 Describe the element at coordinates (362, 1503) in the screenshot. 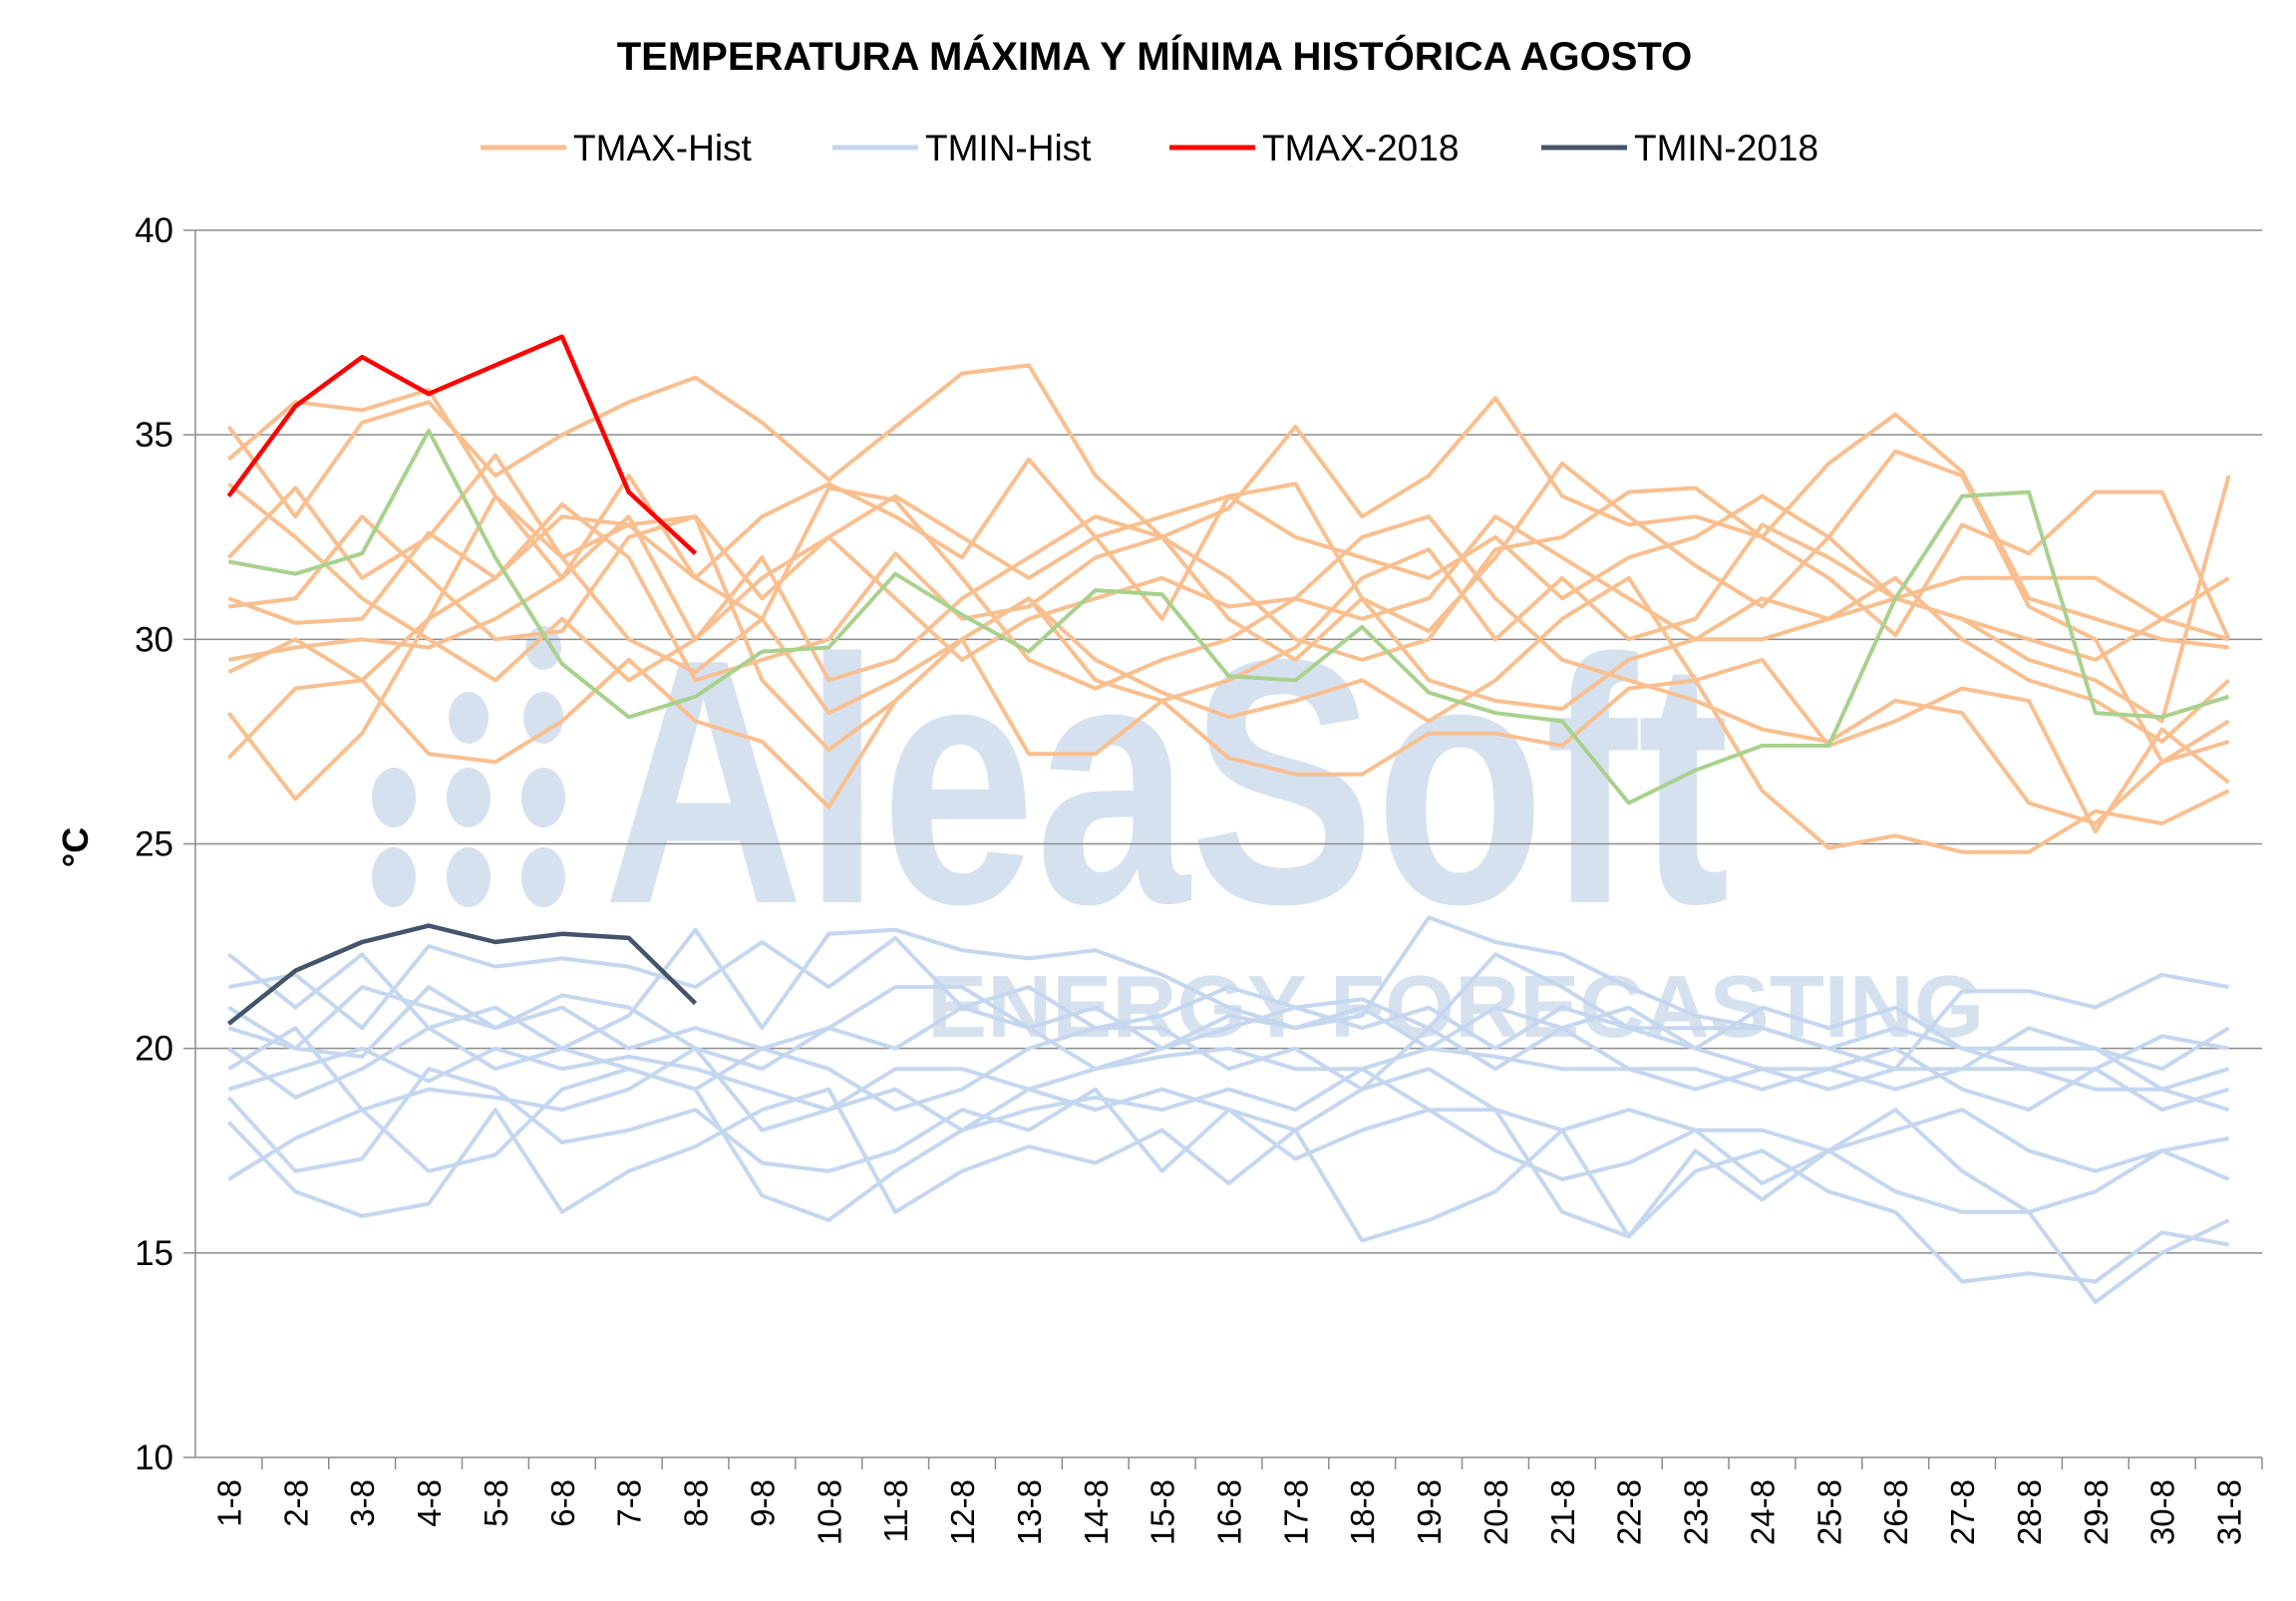

I see `x-tick-label: 3-8` at that location.